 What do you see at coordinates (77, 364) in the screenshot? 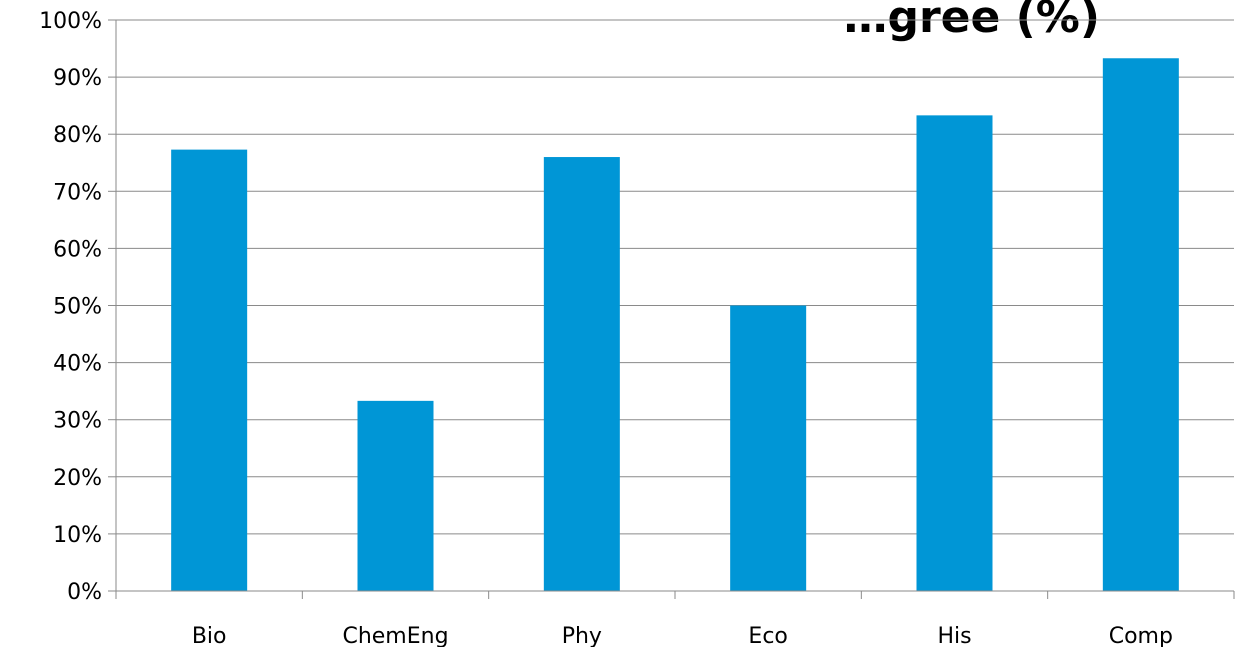
I see `y-tick-label: 40%` at bounding box center [77, 364].